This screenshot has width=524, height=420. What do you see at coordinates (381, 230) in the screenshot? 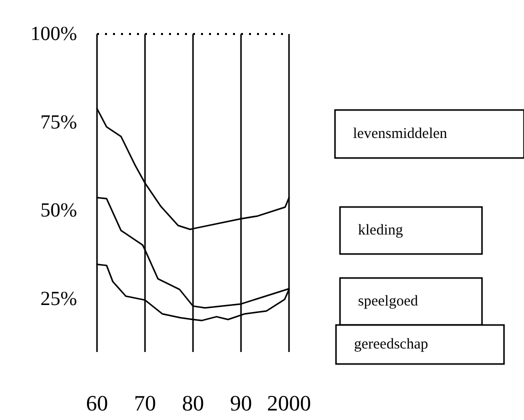
I see `text: kleding` at bounding box center [381, 230].